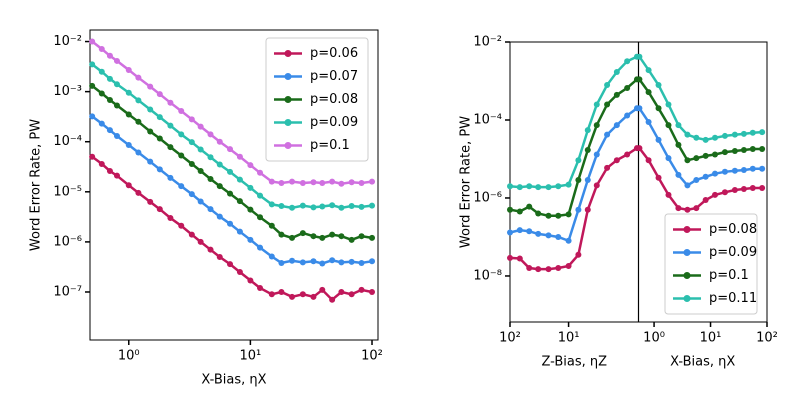  I want to click on legend-label: p=0.1, so click(330, 145).